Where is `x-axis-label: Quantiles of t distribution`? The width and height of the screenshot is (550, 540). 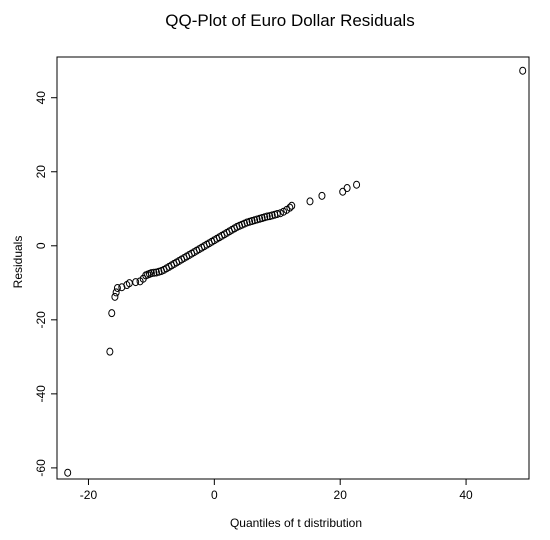
x-axis-label: Quantiles of t distribution is located at coordinates (296, 523).